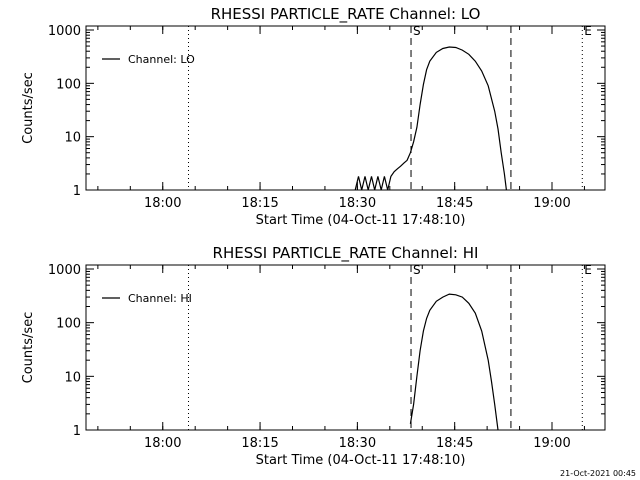 This screenshot has width=640, height=480. What do you see at coordinates (162, 203) in the screenshot?
I see `panel-1-x-tick-label: 18:00` at bounding box center [162, 203].